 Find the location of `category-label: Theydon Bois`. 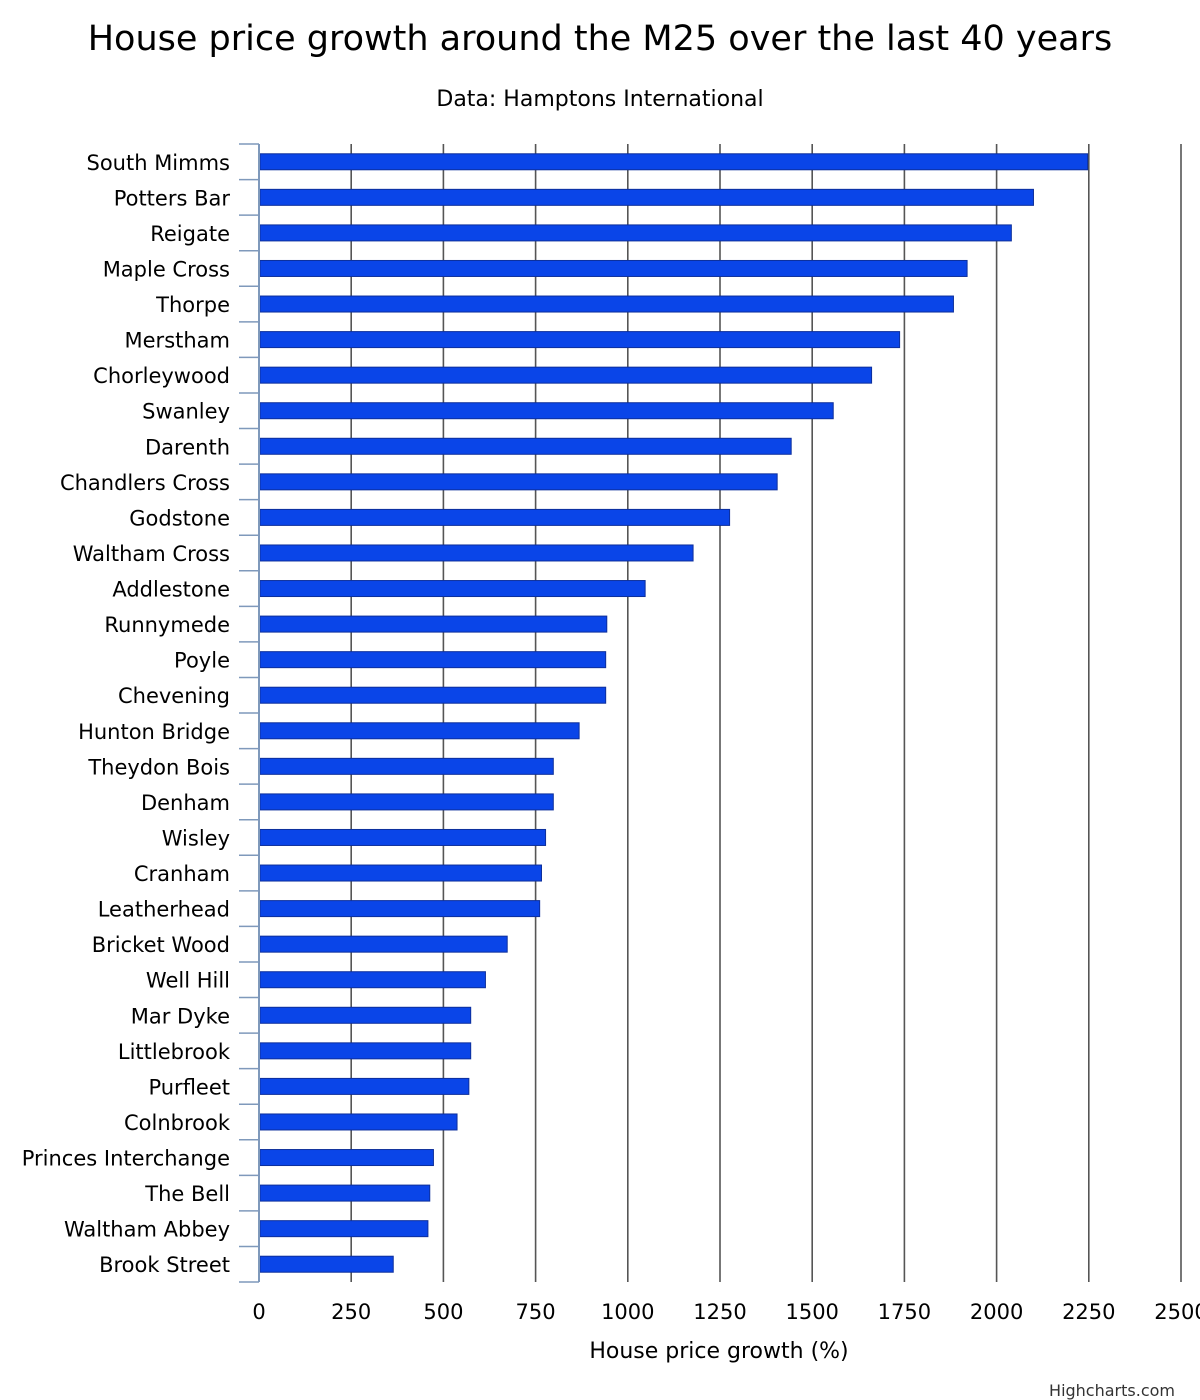

category-label: Theydon Bois is located at coordinates (158, 767).